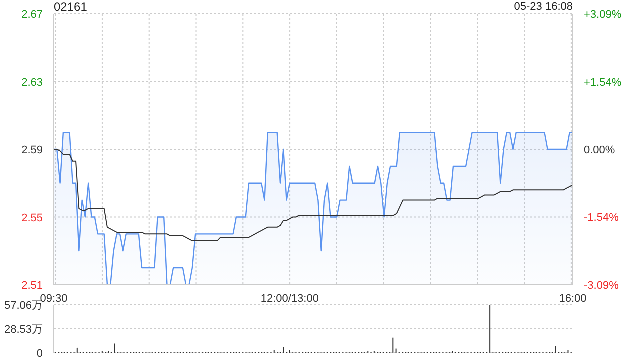  What do you see at coordinates (32, 15) in the screenshot?
I see `y-tick-label: 2.67` at bounding box center [32, 15].